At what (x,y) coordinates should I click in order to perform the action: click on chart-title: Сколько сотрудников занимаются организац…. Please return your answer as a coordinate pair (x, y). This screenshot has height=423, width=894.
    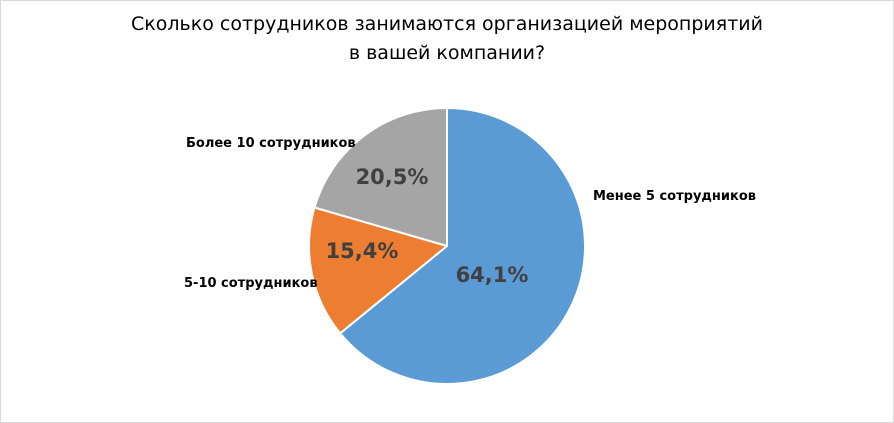
    Looking at the image, I should click on (447, 39).